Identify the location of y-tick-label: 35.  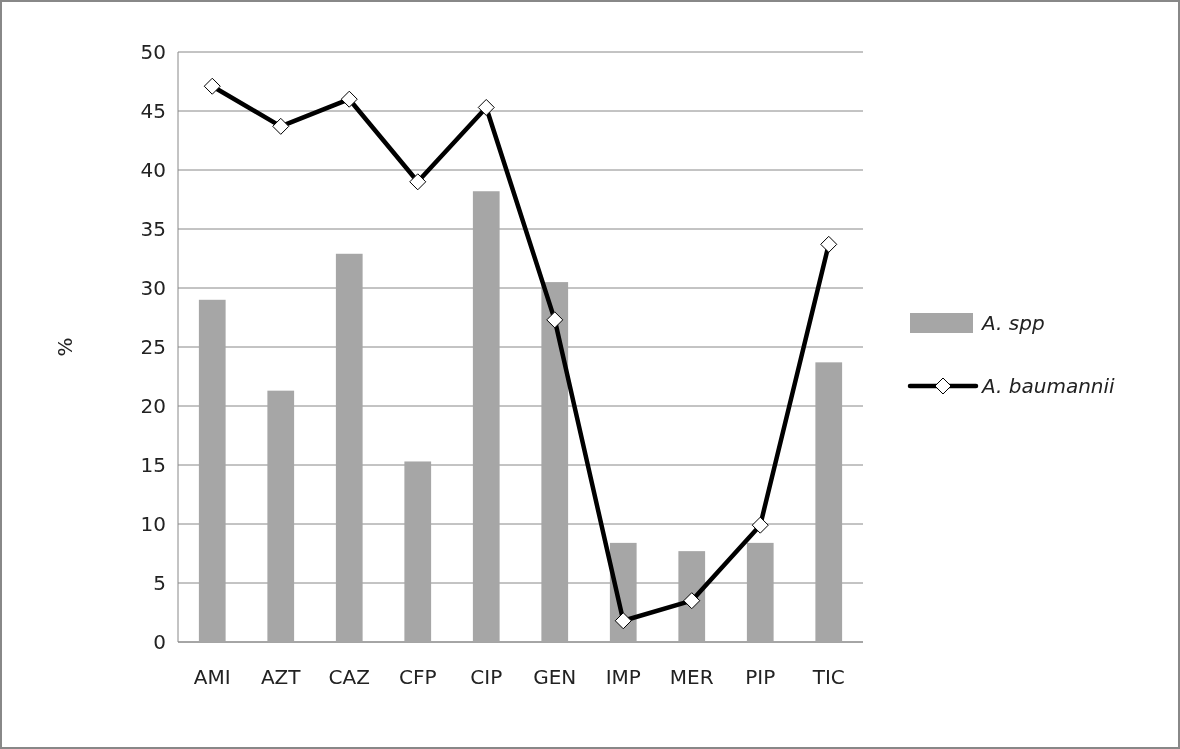
(153, 229).